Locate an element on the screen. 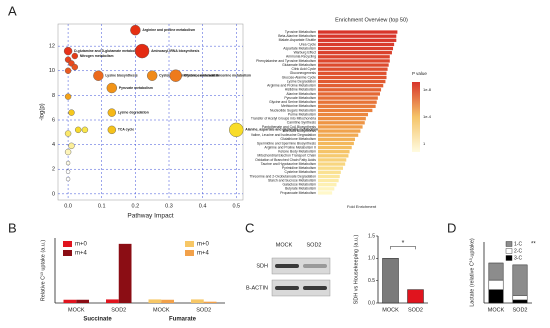  annotation: ** is located at coordinates (533, 245).